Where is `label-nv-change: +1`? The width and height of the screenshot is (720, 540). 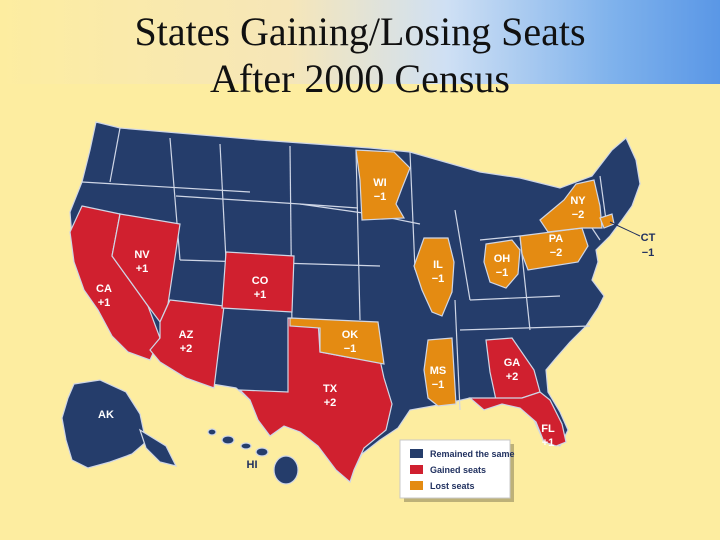 label-nv-change: +1 is located at coordinates (142, 269).